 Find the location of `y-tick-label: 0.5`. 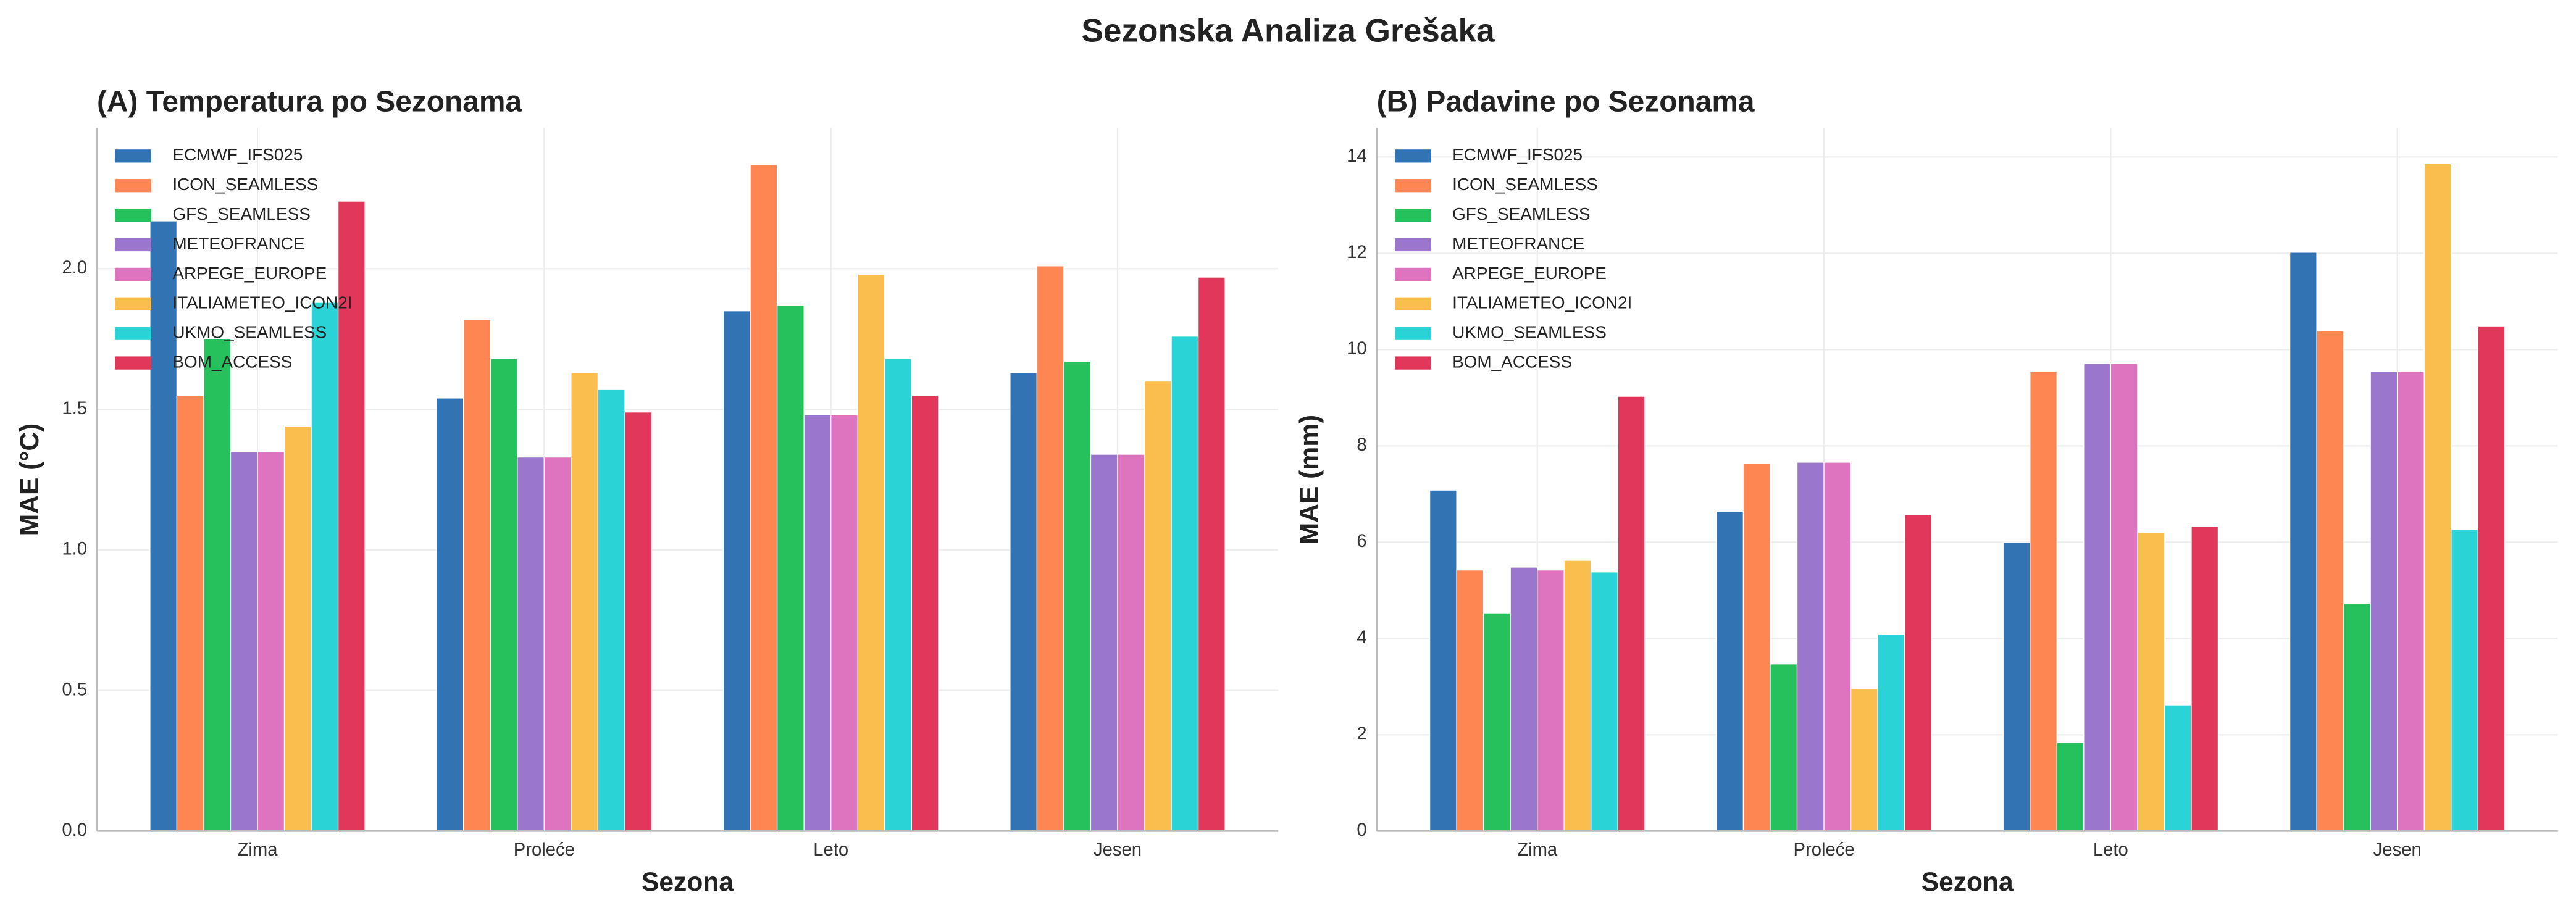

y-tick-label: 0.5 is located at coordinates (75, 689).